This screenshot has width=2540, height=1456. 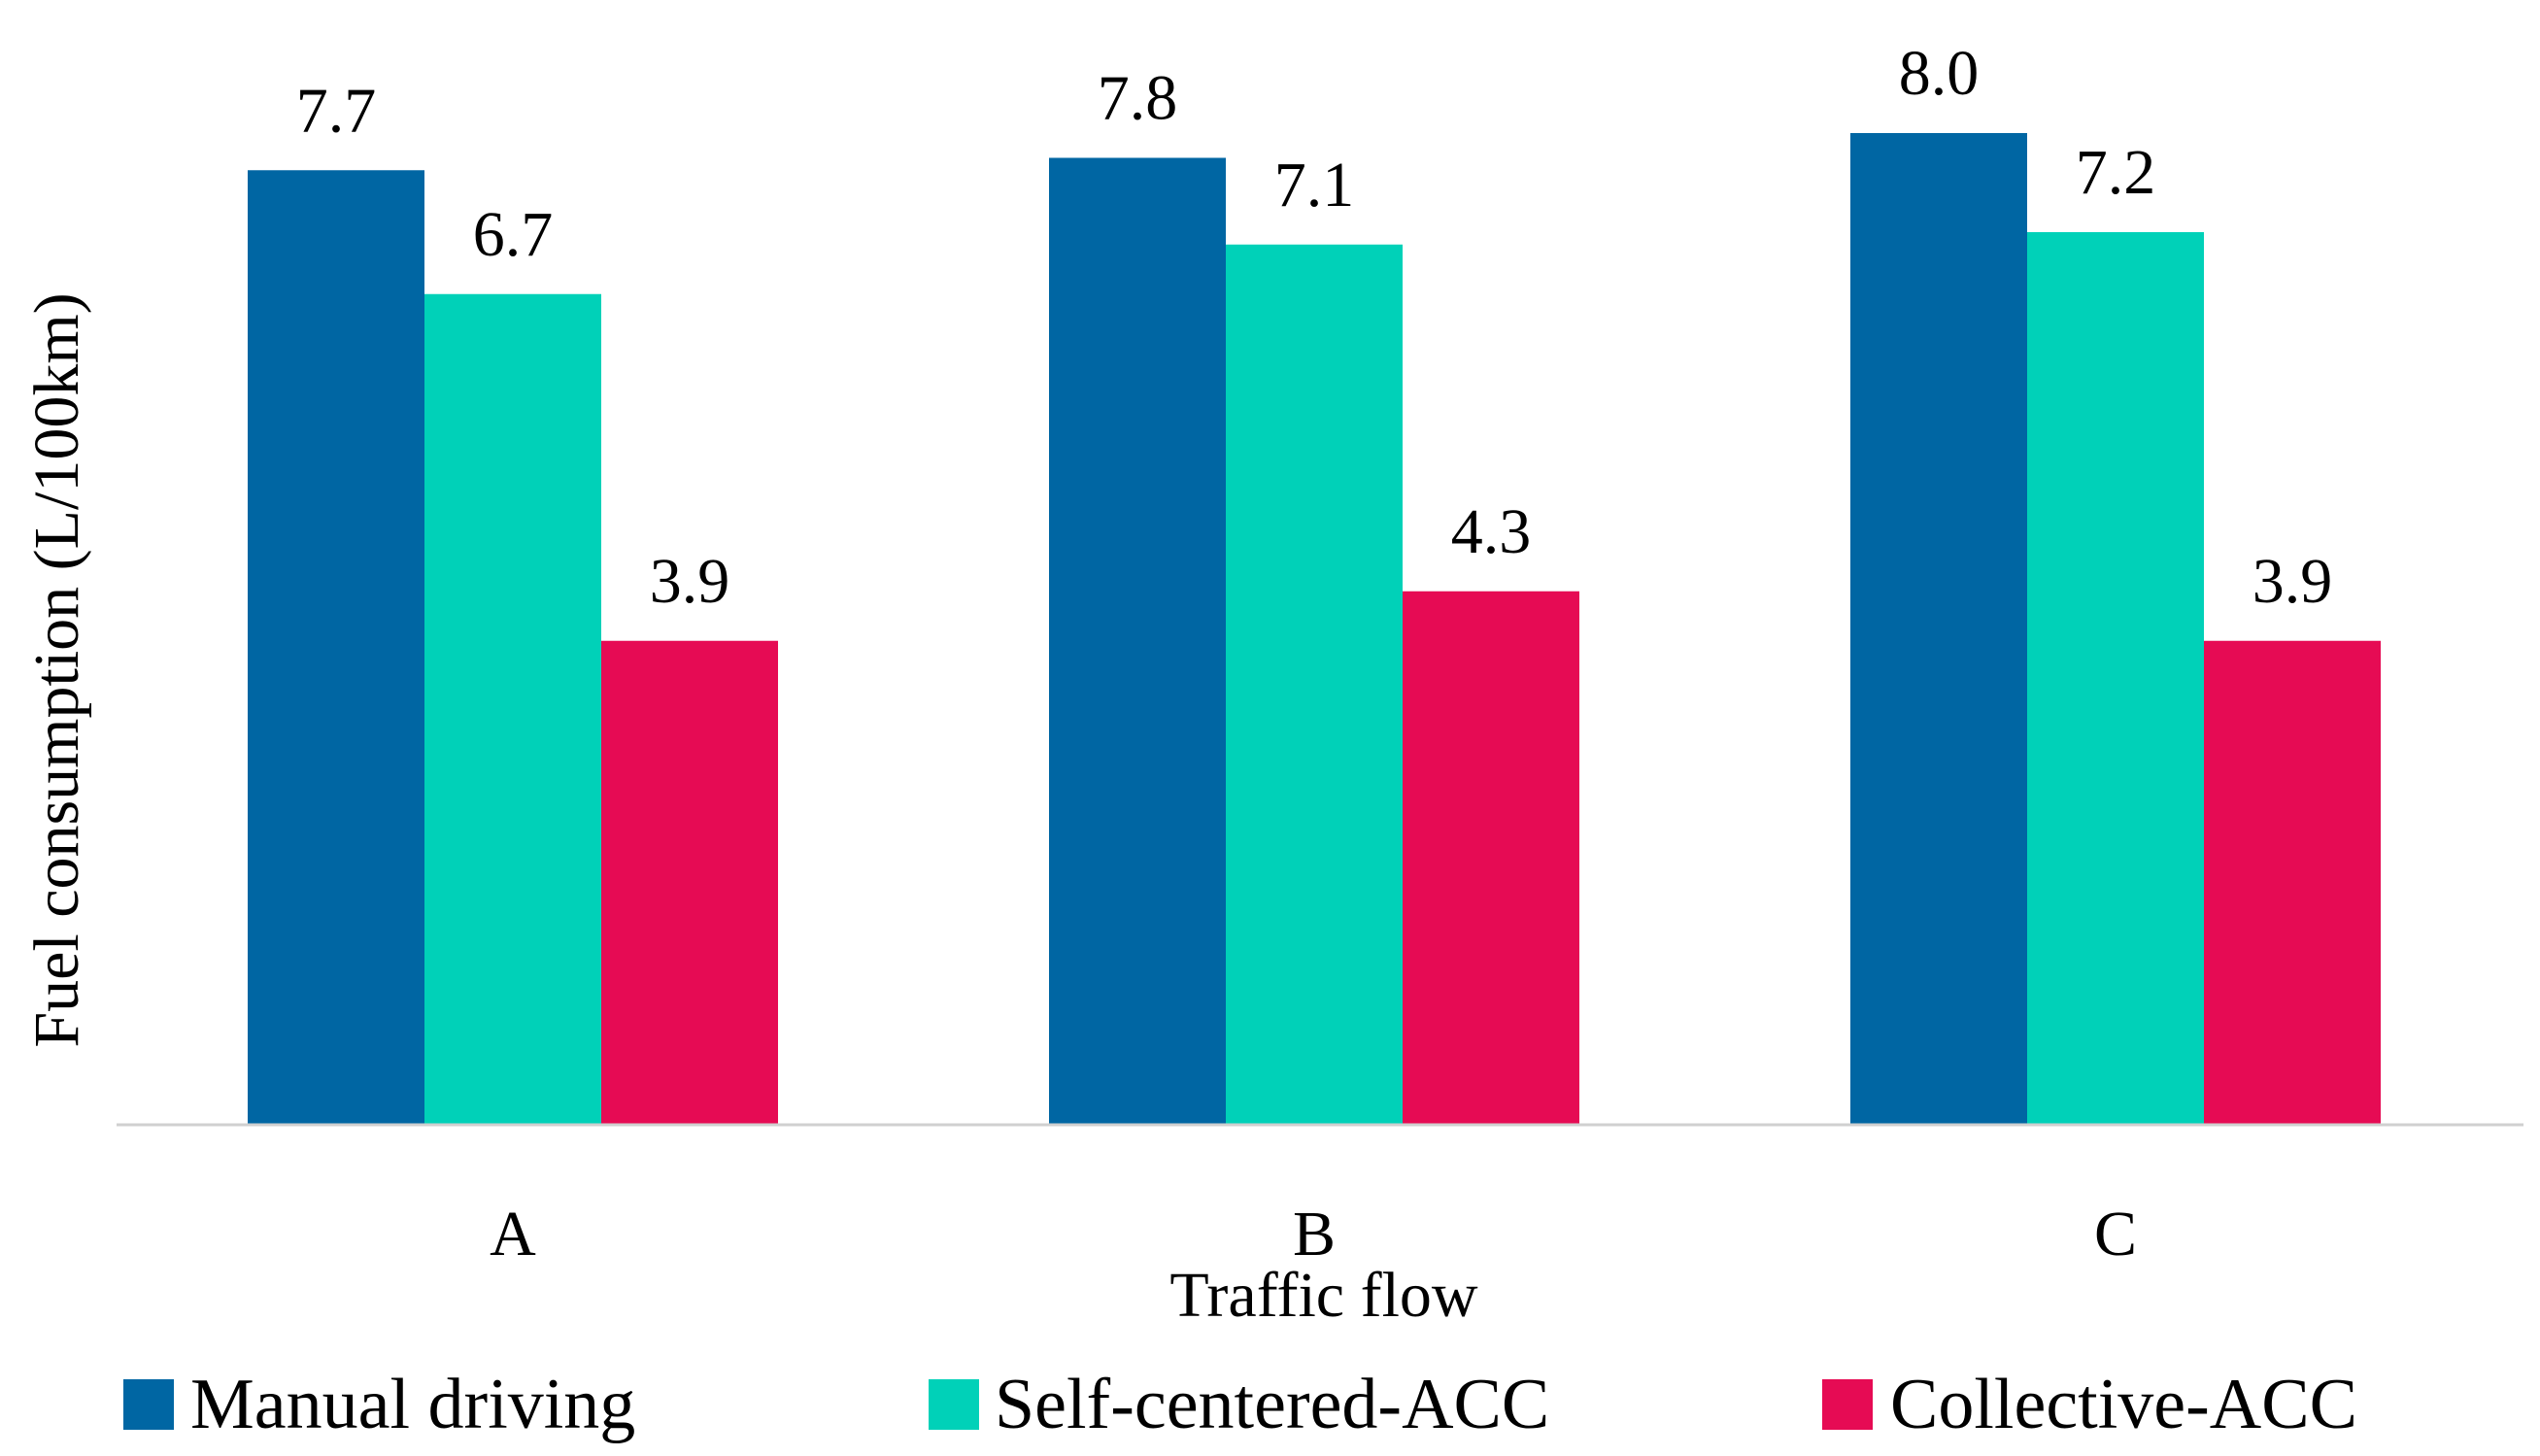 What do you see at coordinates (2115, 1234) in the screenshot?
I see `x-tick-label-c: C` at bounding box center [2115, 1234].